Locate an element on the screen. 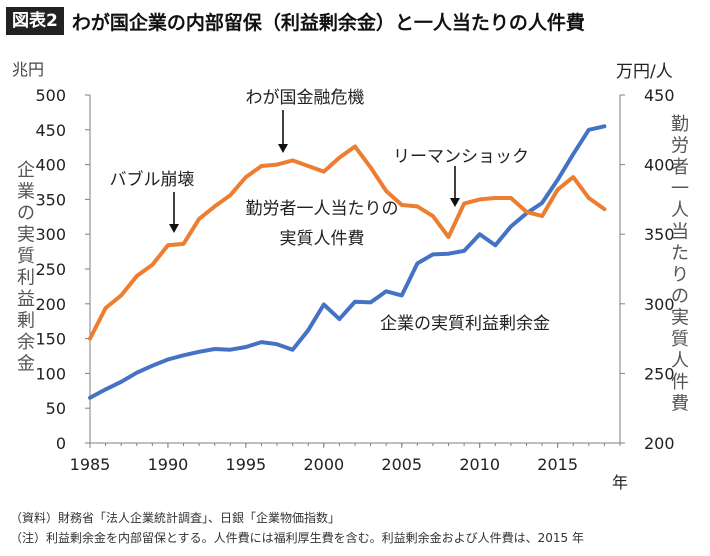  figure-title: わが国企業の内部留保（利益剰余金）と一人当たりの人件費 is located at coordinates (328, 22).